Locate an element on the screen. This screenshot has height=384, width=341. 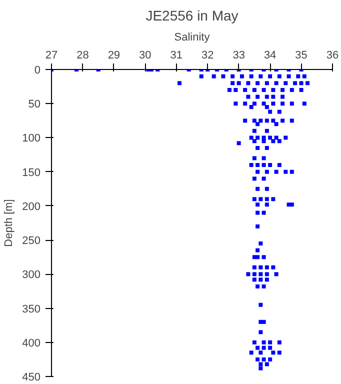
y-tick-label: 350 is located at coordinates (31, 309).